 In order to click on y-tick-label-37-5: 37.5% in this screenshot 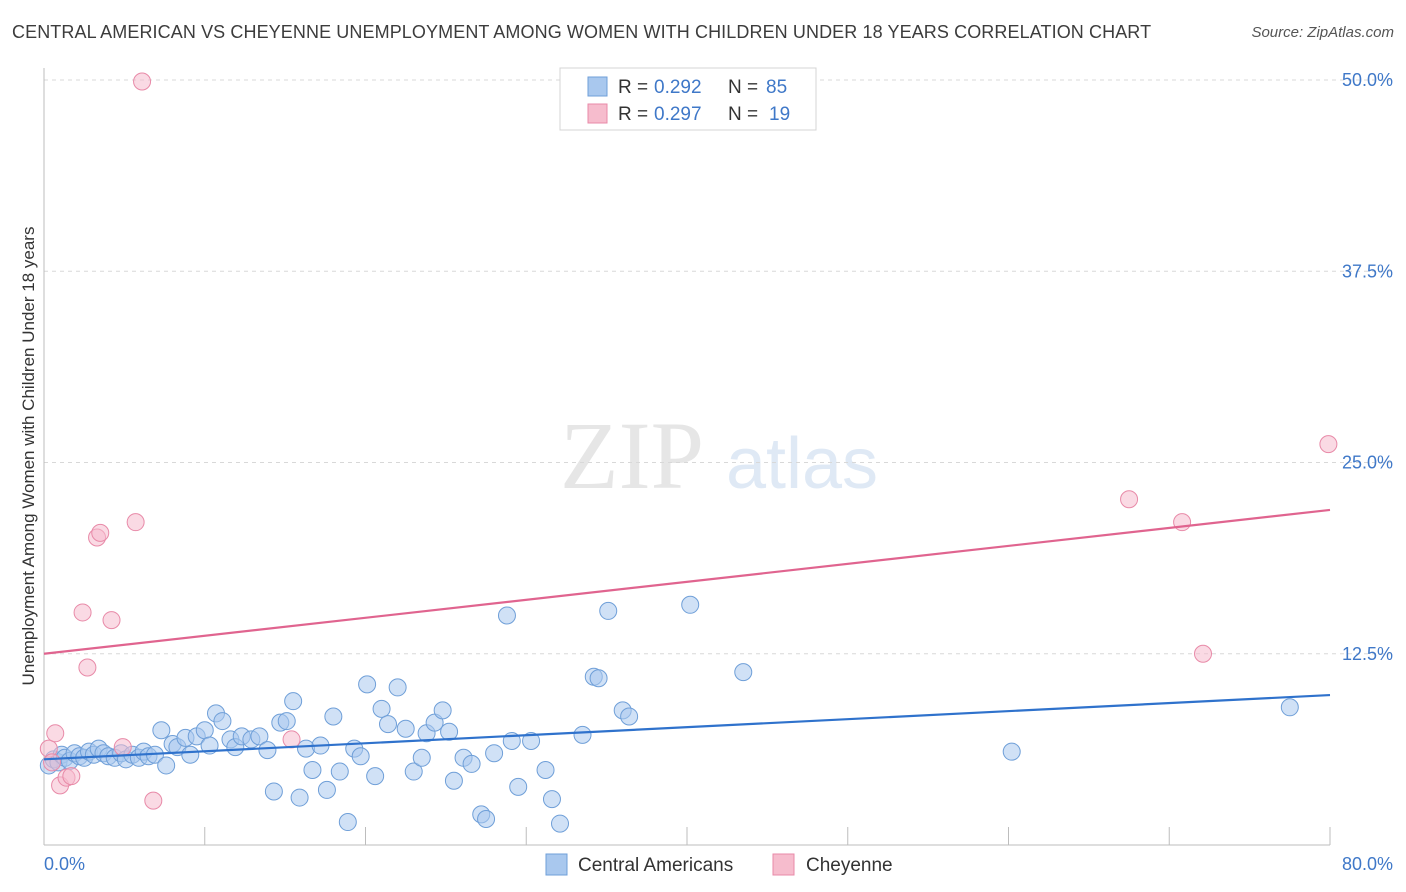, I will do `click(1367, 271)`.